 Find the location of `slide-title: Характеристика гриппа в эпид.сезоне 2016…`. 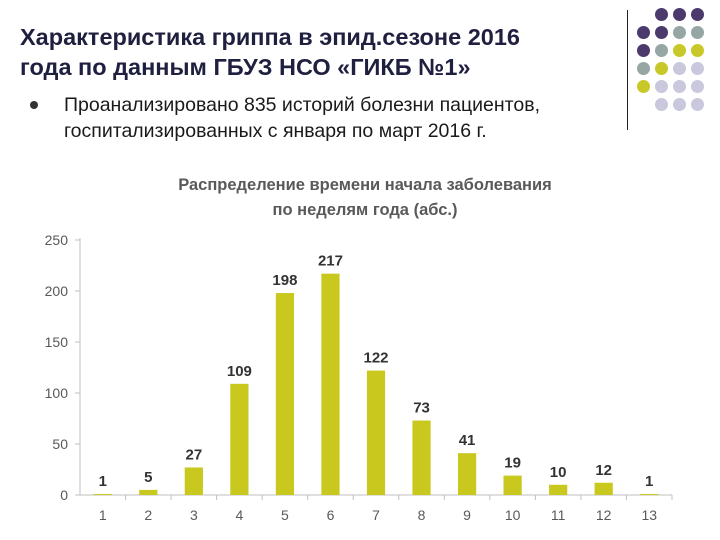

slide-title: Характеристика гриппа в эпид.сезоне 2016… is located at coordinates (320, 52).